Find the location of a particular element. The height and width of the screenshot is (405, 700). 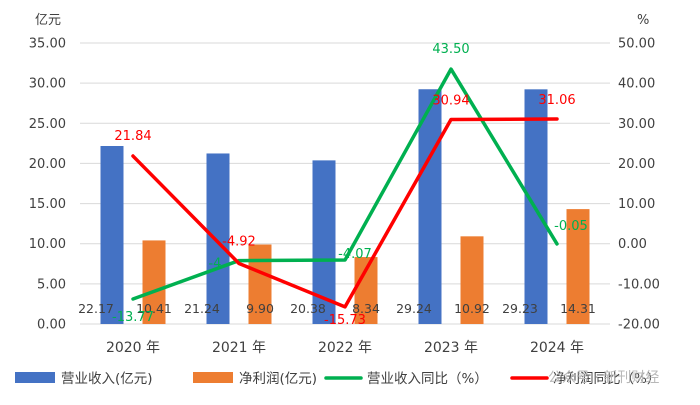

bar-value-label: 10.92 is located at coordinates (472, 308).